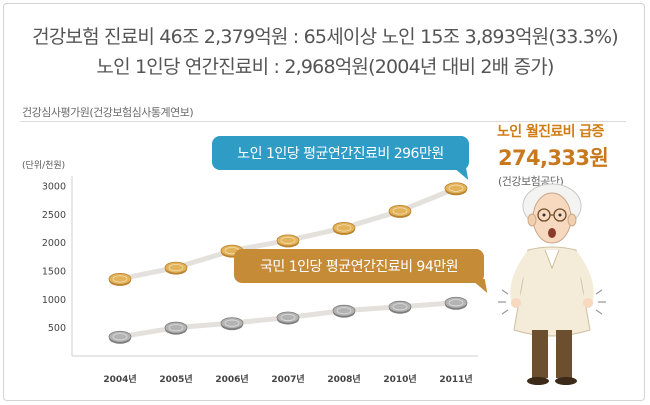 This screenshot has width=650, height=405. What do you see at coordinates (531, 181) in the screenshot?
I see `side-source: (건강보험공단)` at bounding box center [531, 181].